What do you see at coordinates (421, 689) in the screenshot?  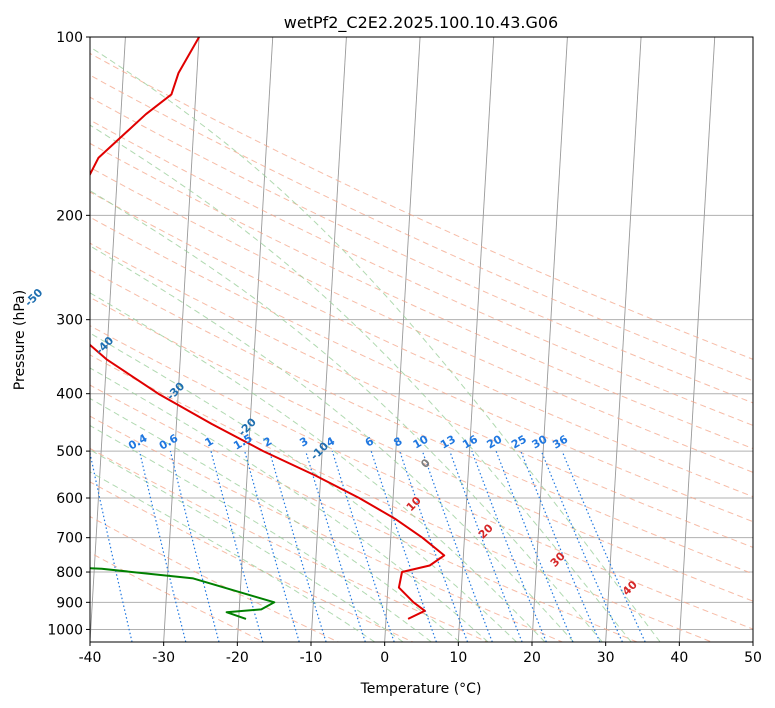 I see `x-axis-label: Temperature (°C)` at bounding box center [421, 689].